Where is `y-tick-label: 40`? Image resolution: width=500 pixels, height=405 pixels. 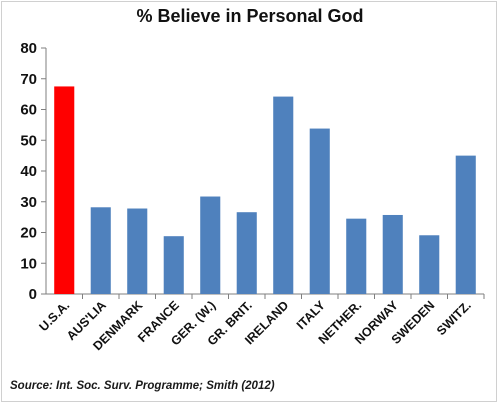
y-tick-label: 40 is located at coordinates (28, 171).